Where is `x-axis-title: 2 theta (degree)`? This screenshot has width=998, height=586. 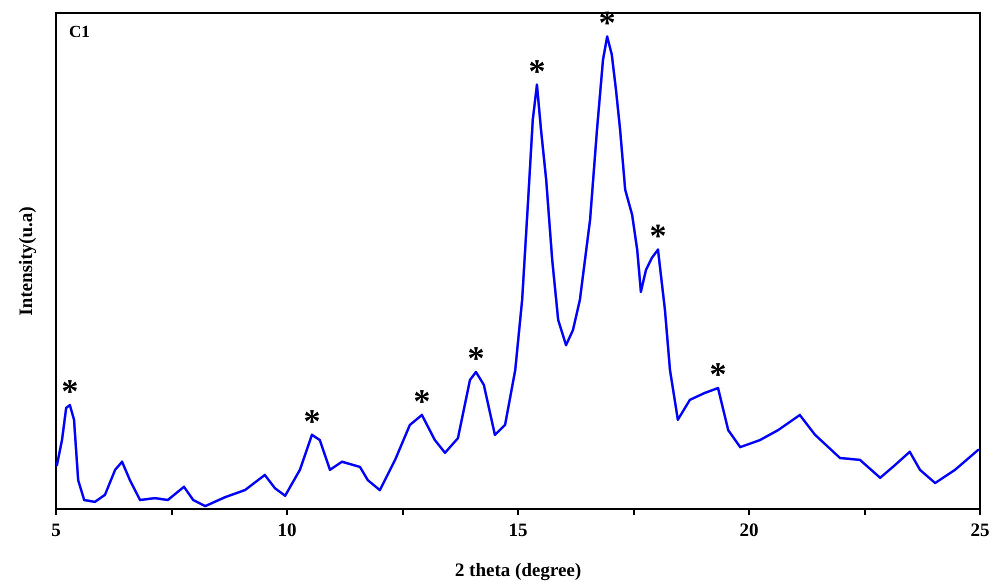
x-axis-title: 2 theta (degree) is located at coordinates (518, 570).